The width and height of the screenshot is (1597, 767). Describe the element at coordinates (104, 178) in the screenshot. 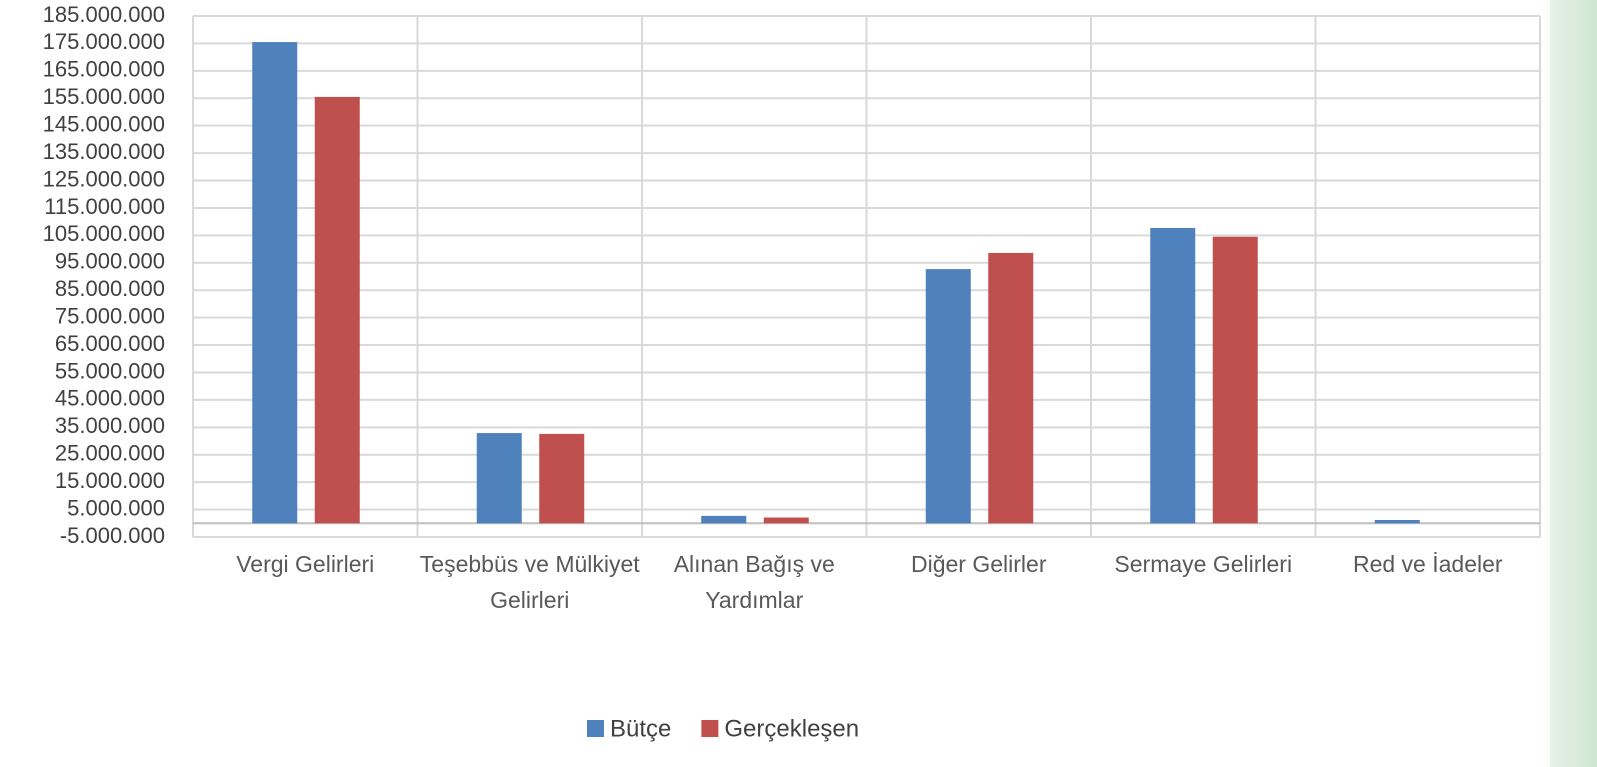

I see `y-tick-label: 125.000.000` at that location.